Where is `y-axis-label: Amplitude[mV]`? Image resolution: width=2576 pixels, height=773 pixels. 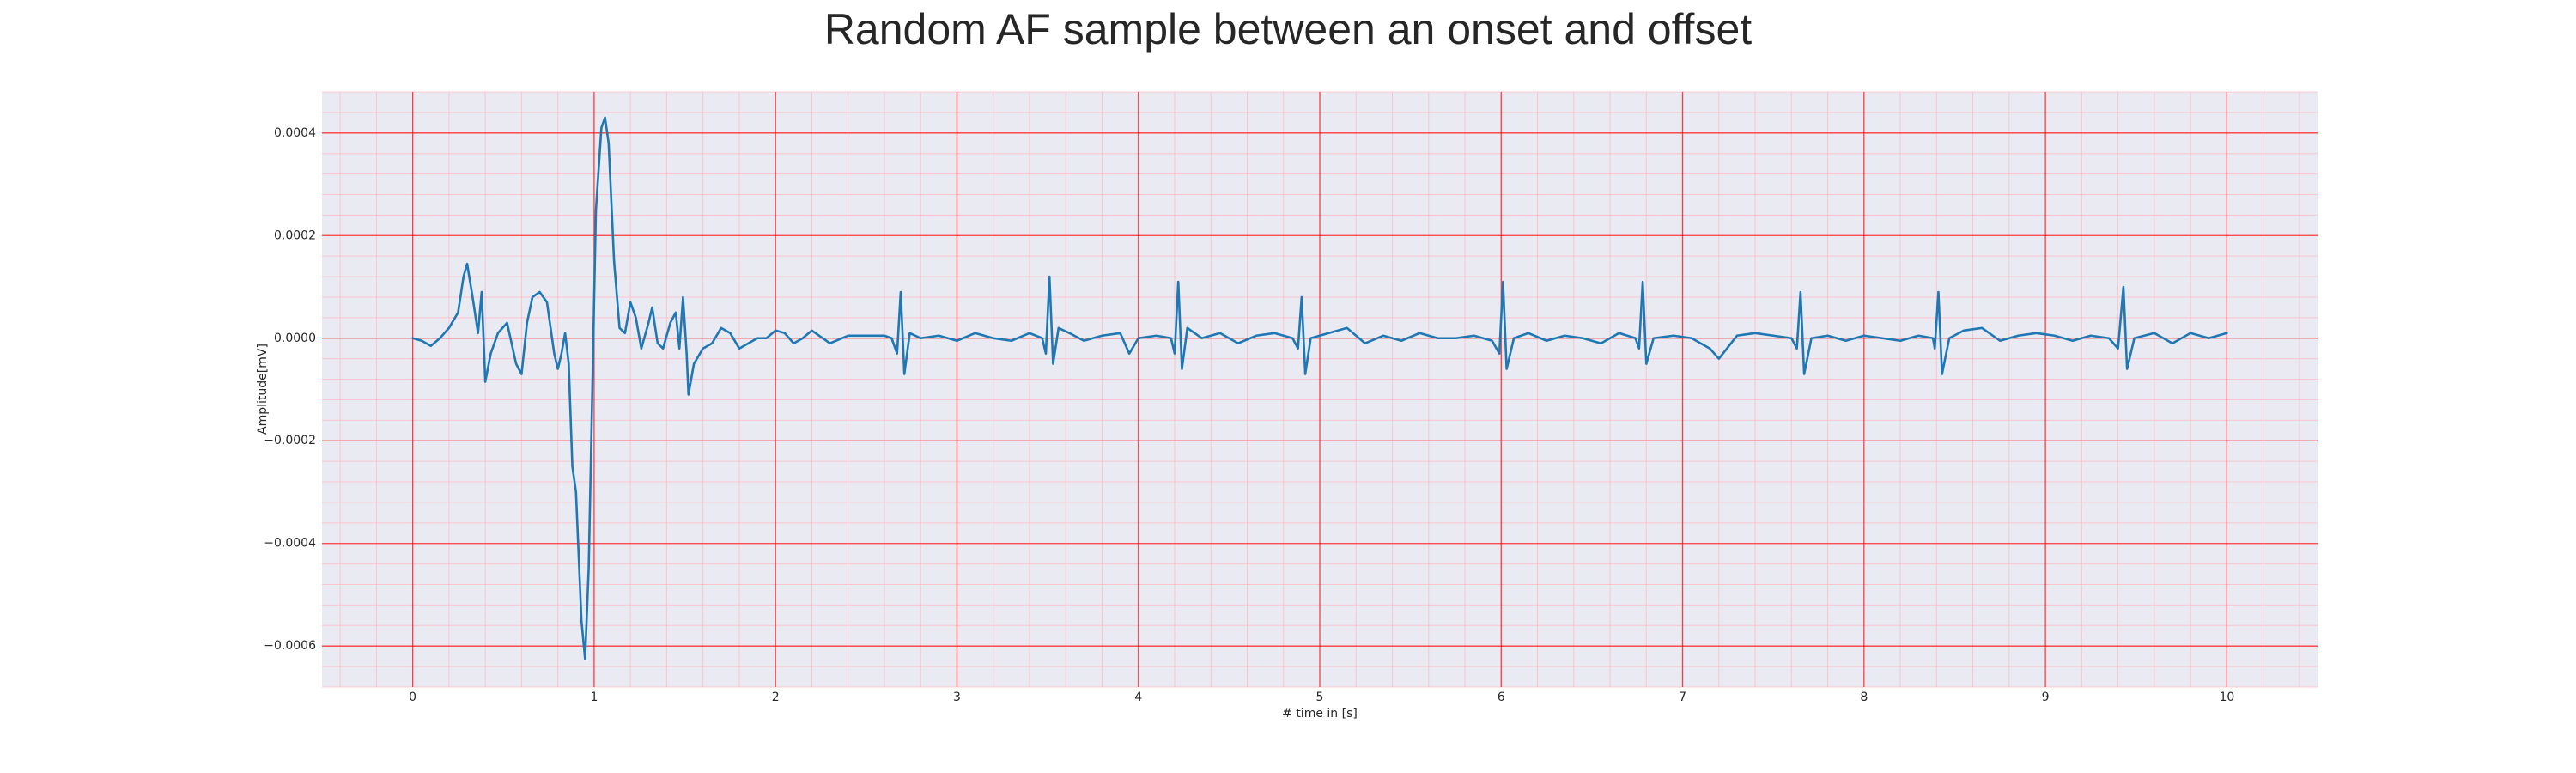
y-axis-label: Amplitude[mV] is located at coordinates (263, 389).